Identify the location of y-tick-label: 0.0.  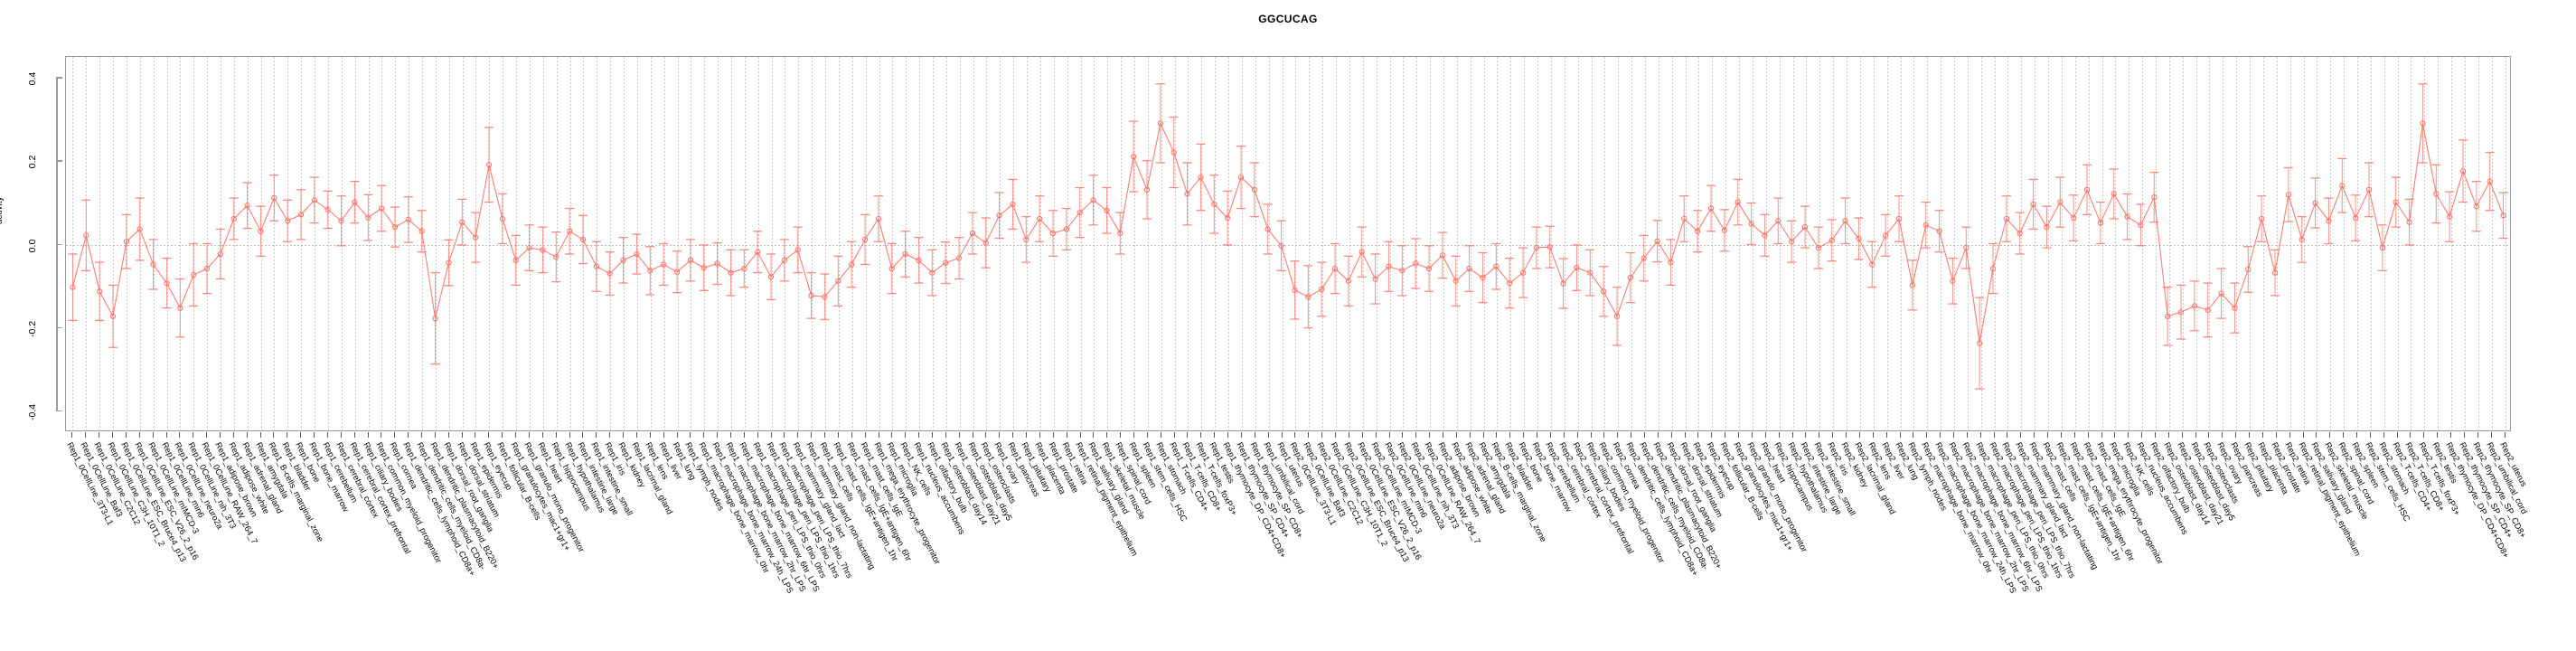
(32, 246).